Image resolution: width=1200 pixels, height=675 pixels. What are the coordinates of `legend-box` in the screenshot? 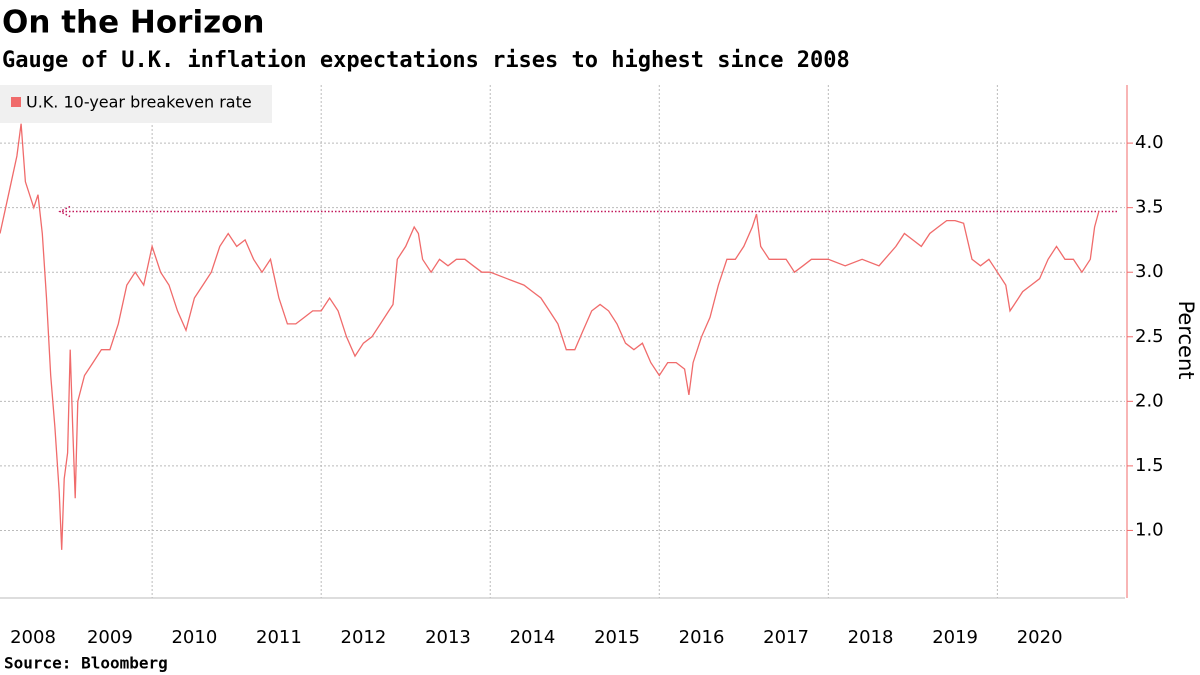 It's located at (136, 104).